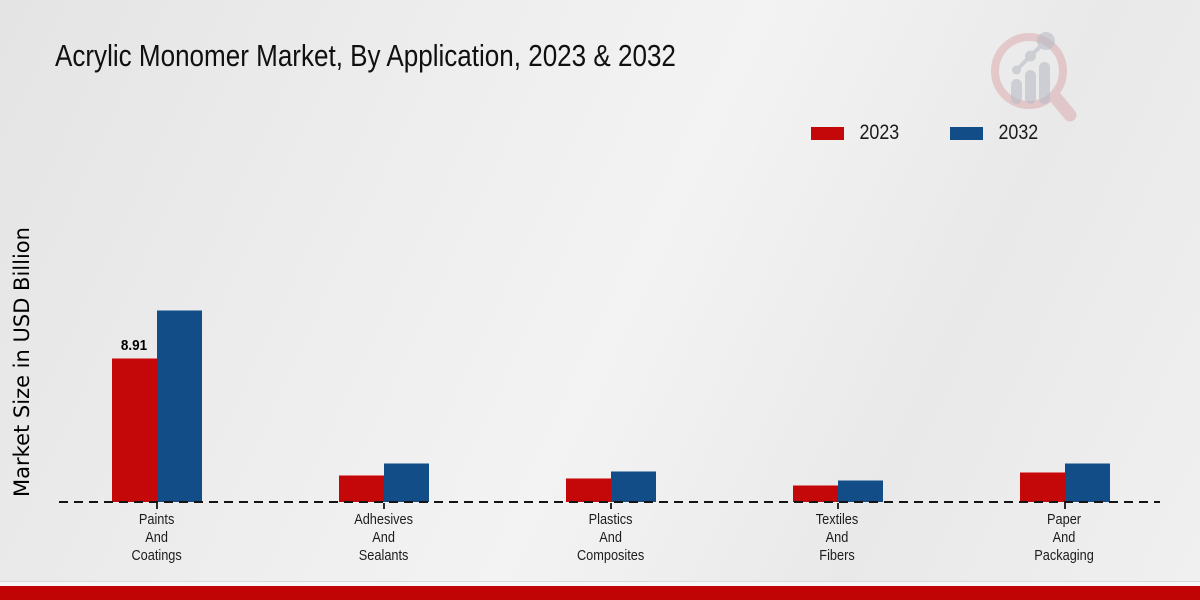 The height and width of the screenshot is (600, 1200). What do you see at coordinates (361, 488) in the screenshot?
I see `bar-2023-adhesives-and-sealants` at bounding box center [361, 488].